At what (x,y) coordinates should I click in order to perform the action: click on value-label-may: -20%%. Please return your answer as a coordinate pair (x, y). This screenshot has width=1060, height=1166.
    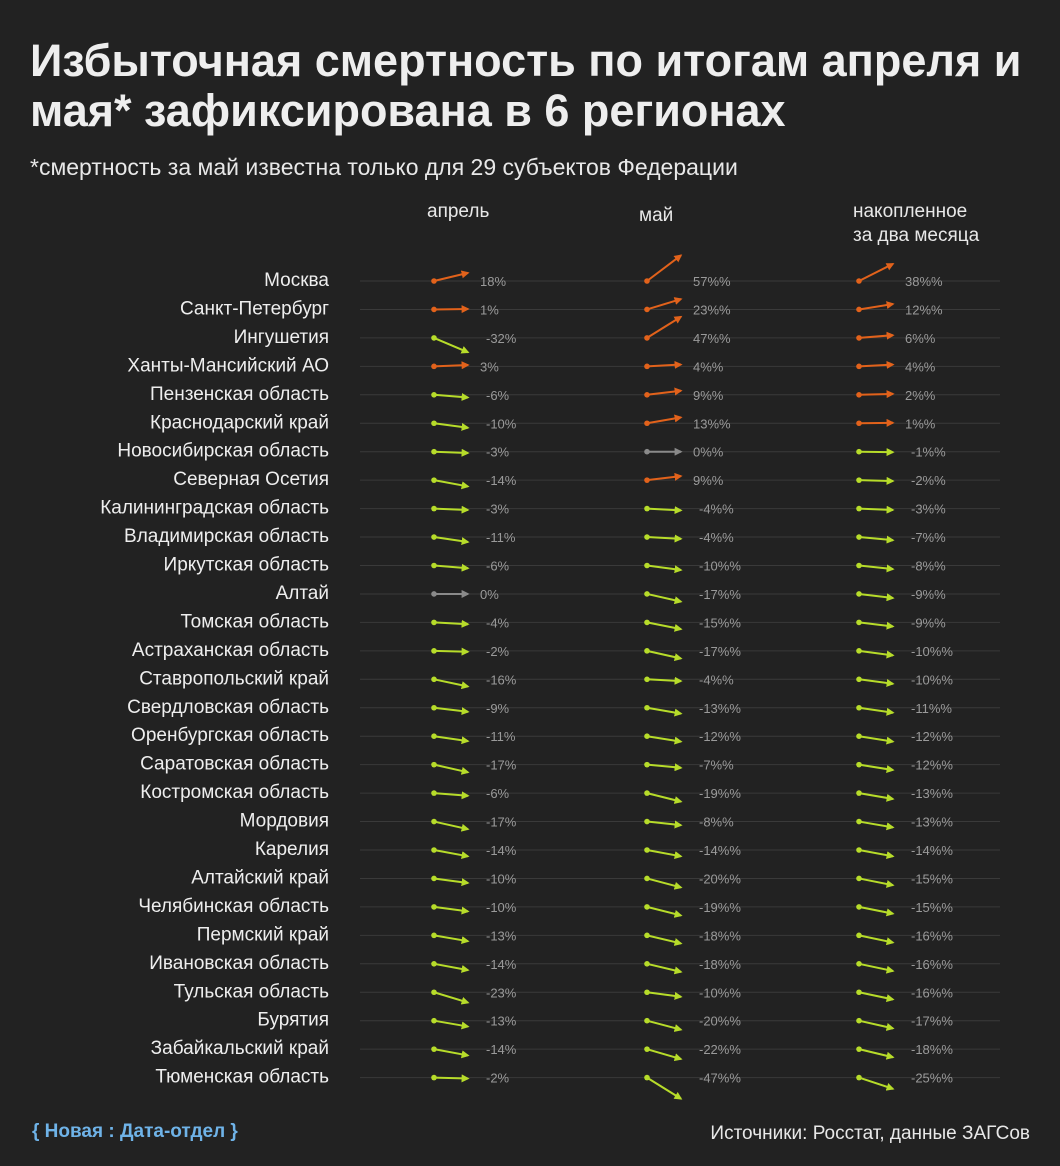
    Looking at the image, I should click on (720, 1021).